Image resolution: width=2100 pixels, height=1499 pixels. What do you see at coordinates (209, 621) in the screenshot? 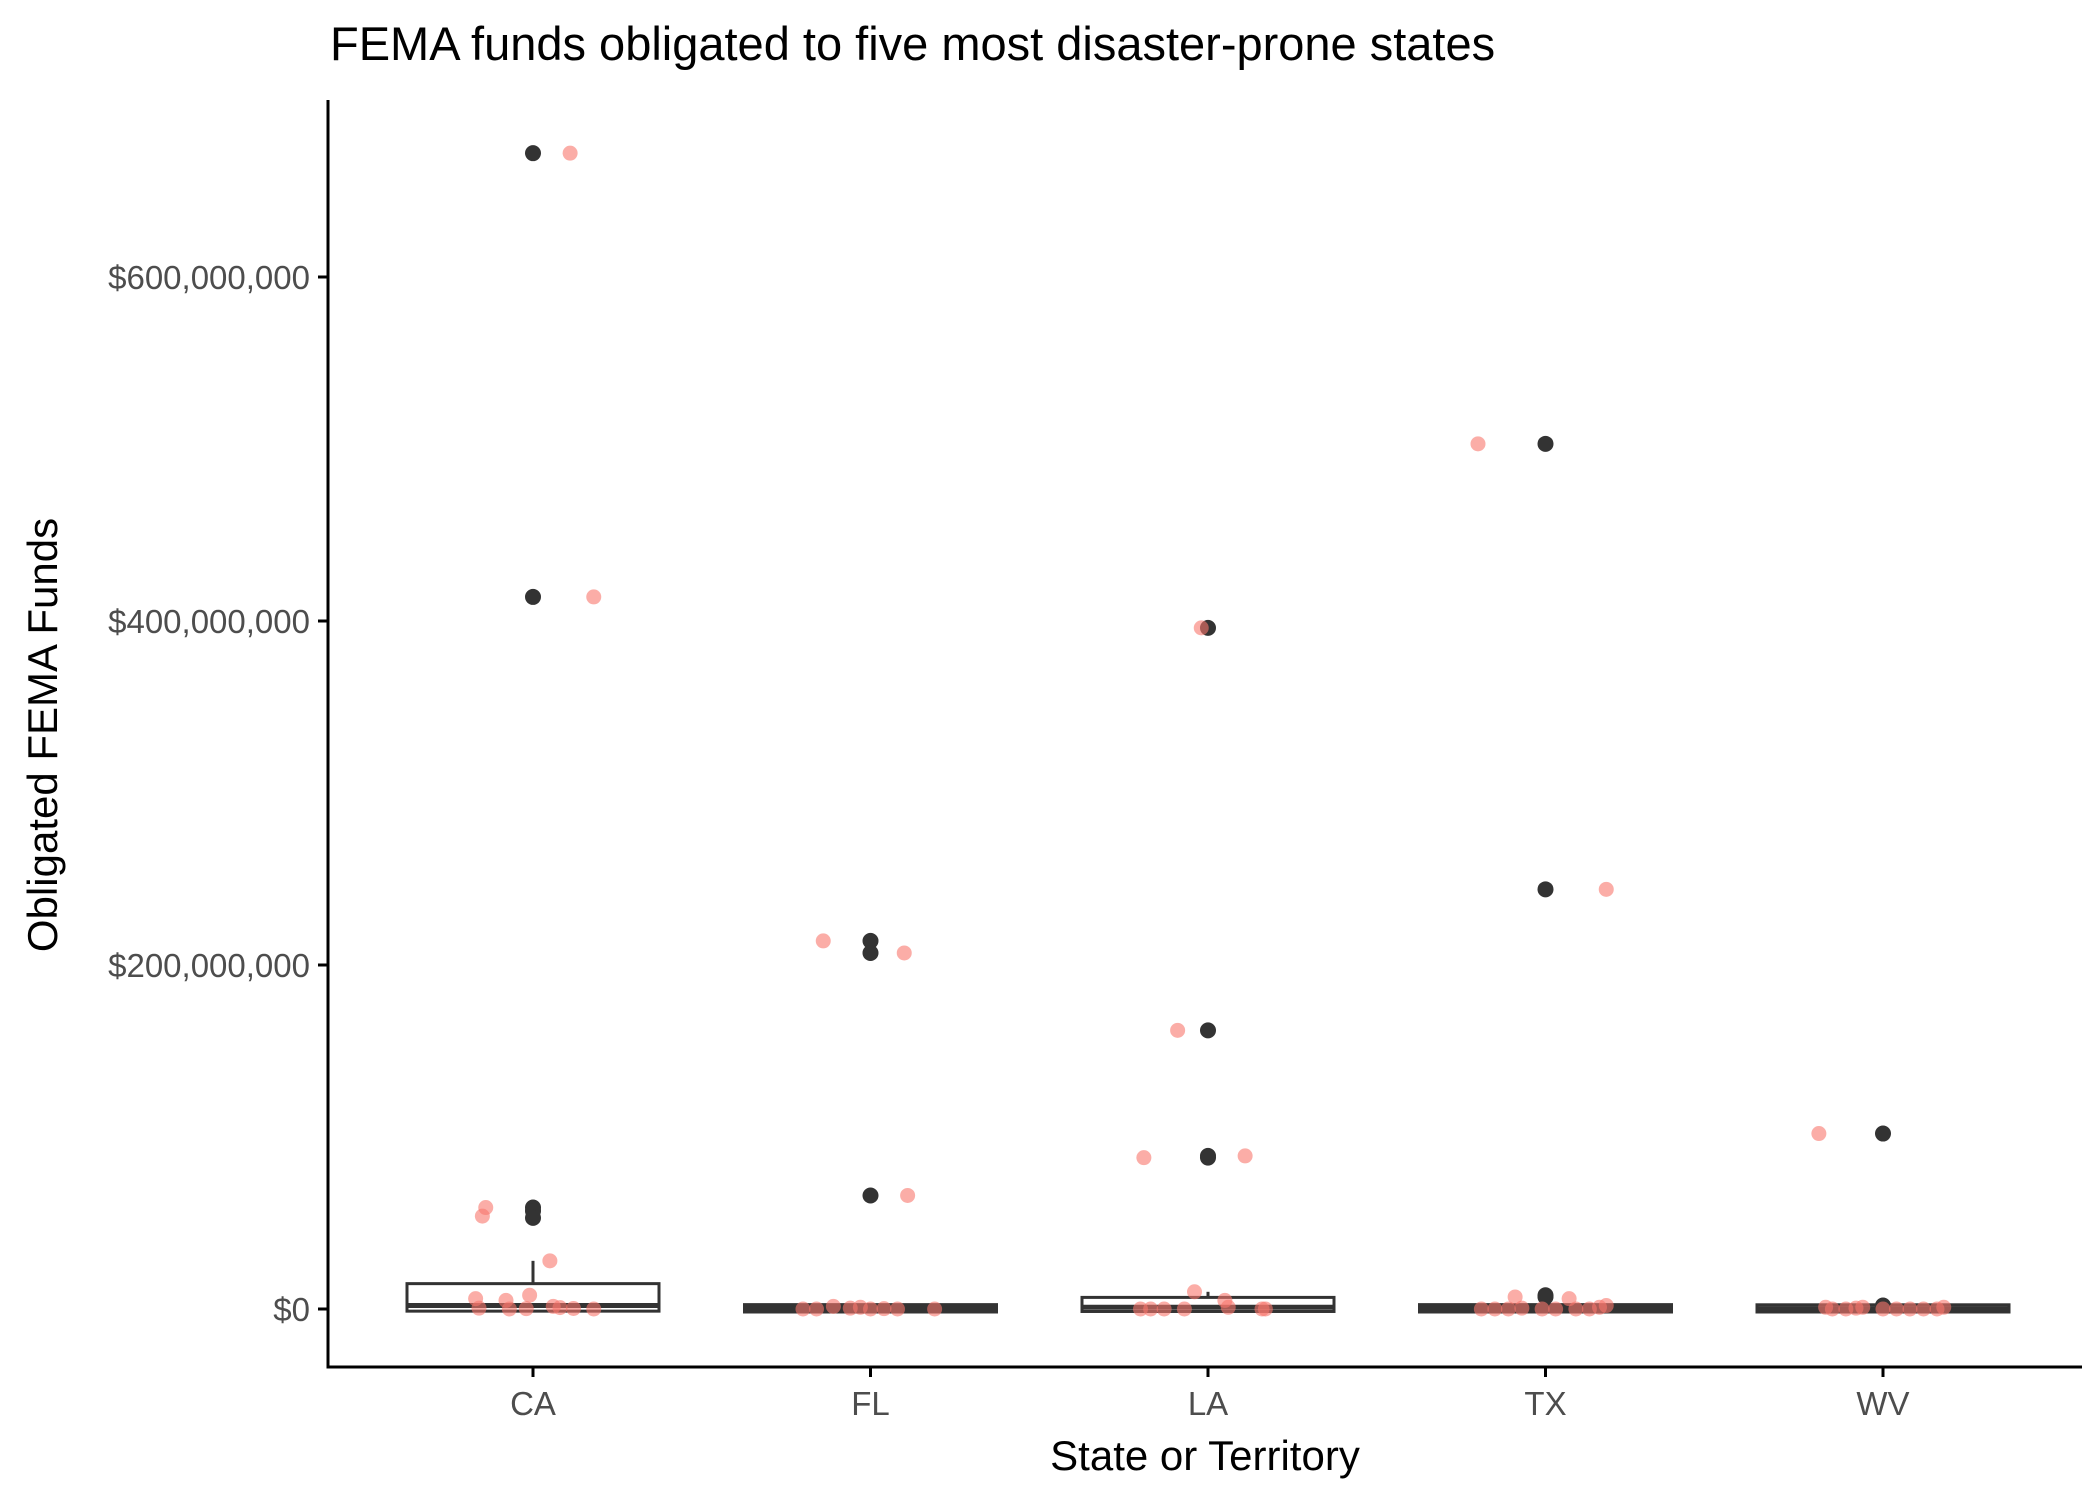
I see `y-tick-label: $400,000,000` at bounding box center [209, 621].